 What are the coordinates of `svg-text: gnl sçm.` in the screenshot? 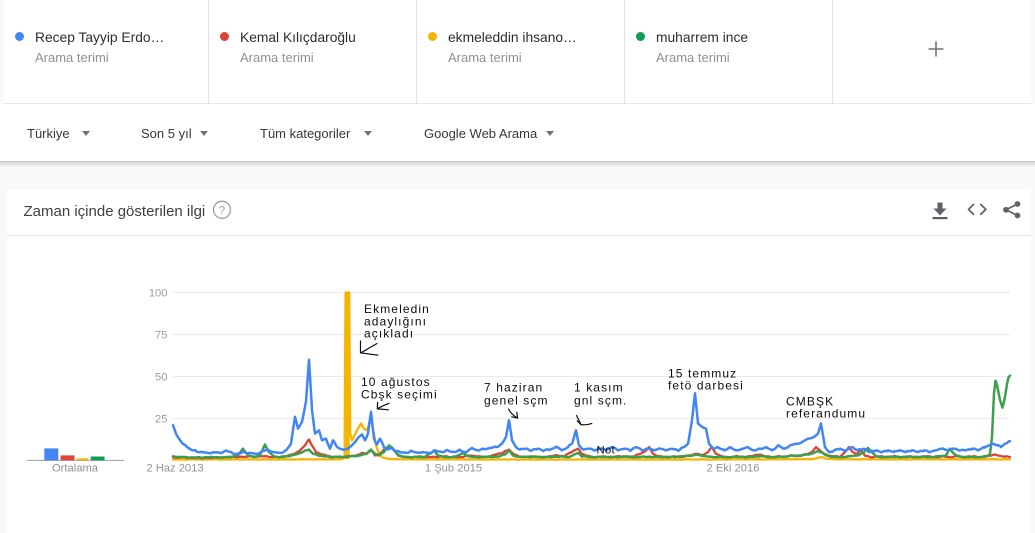 It's located at (600, 401).